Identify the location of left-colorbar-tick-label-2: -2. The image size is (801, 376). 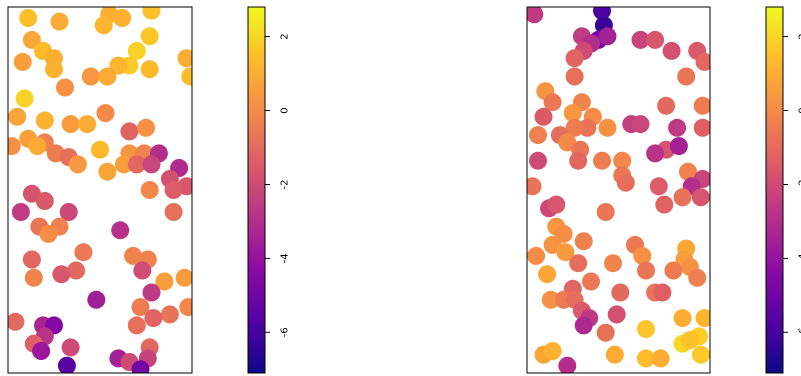
(285, 185).